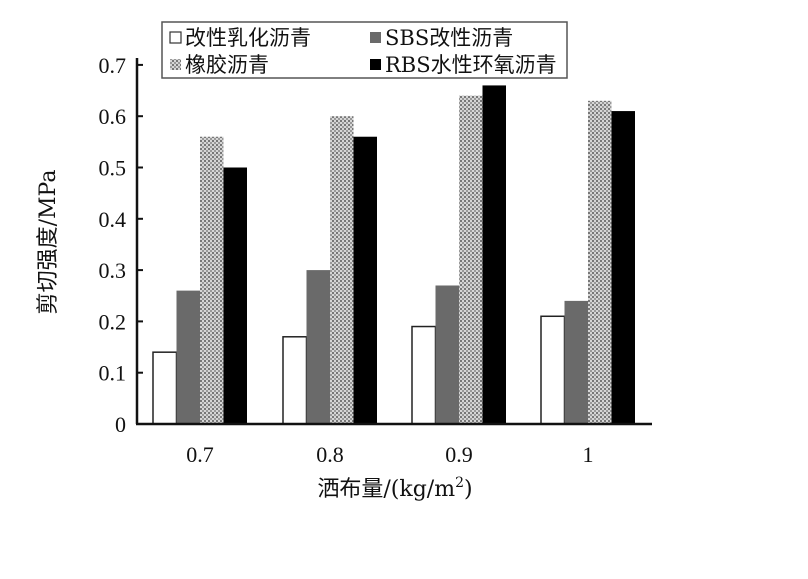 The height and width of the screenshot is (579, 808). What do you see at coordinates (459, 454) in the screenshot?
I see `x-tick-label: 0.9` at bounding box center [459, 454].